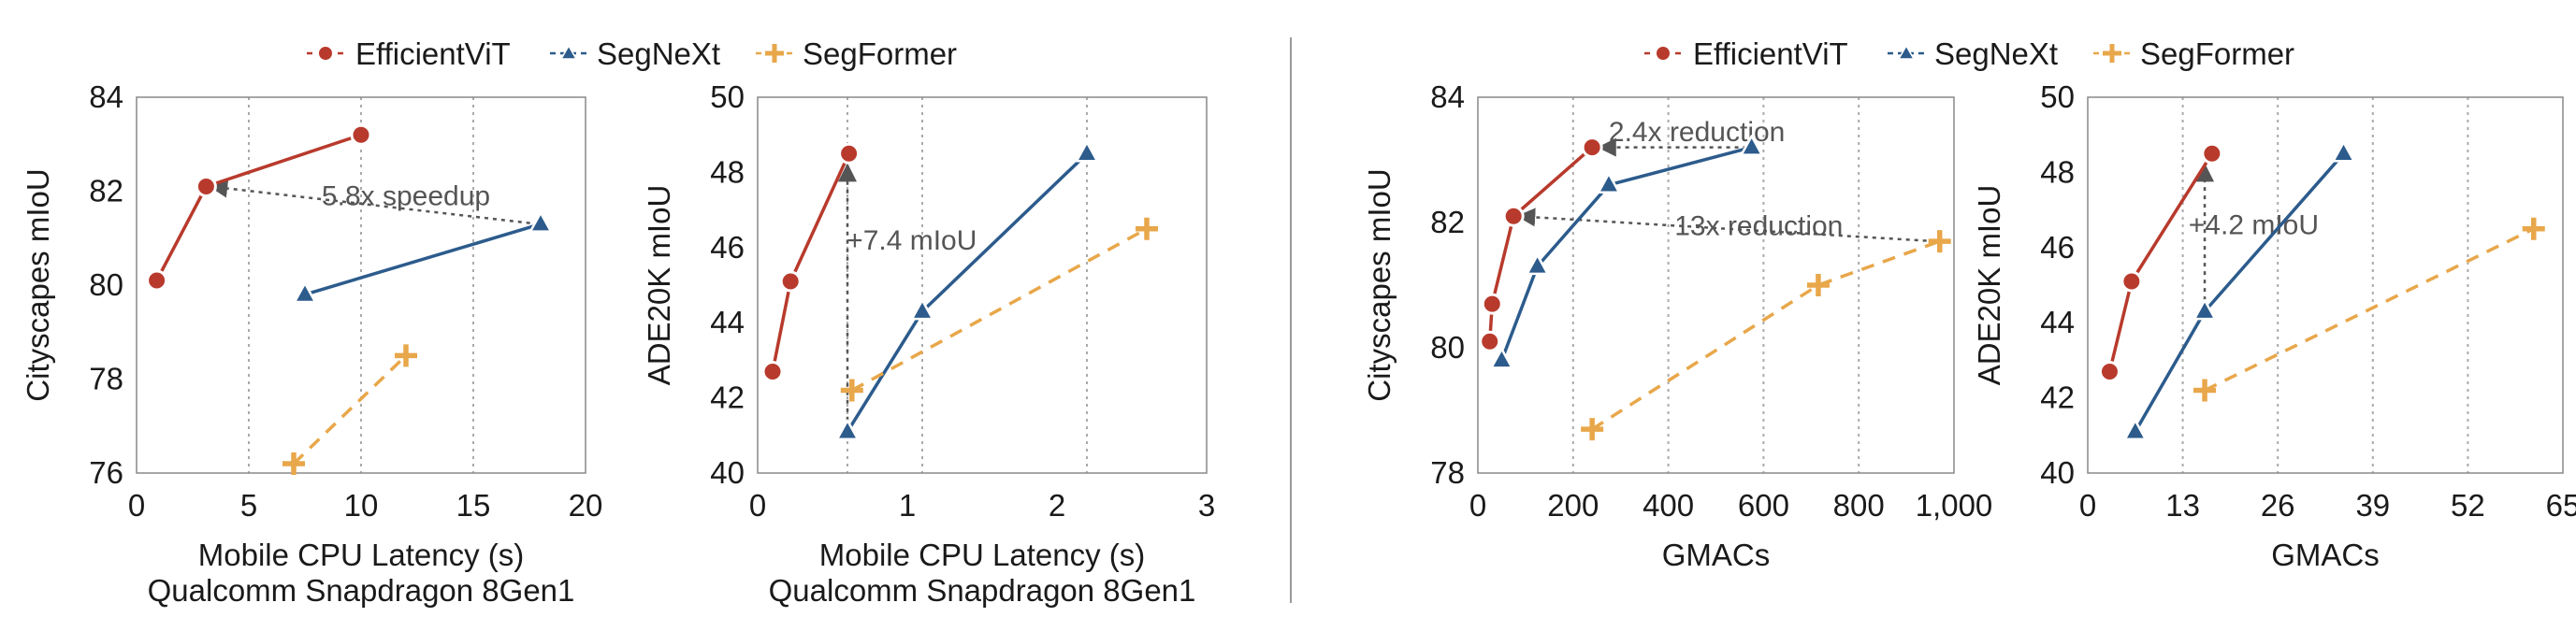 Image resolution: width=2576 pixels, height=617 pixels. Describe the element at coordinates (2468, 505) in the screenshot. I see `x-tick-label: 52` at that location.